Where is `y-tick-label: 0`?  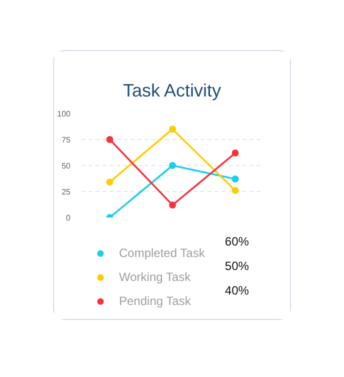
y-tick-label: 0 is located at coordinates (69, 218).